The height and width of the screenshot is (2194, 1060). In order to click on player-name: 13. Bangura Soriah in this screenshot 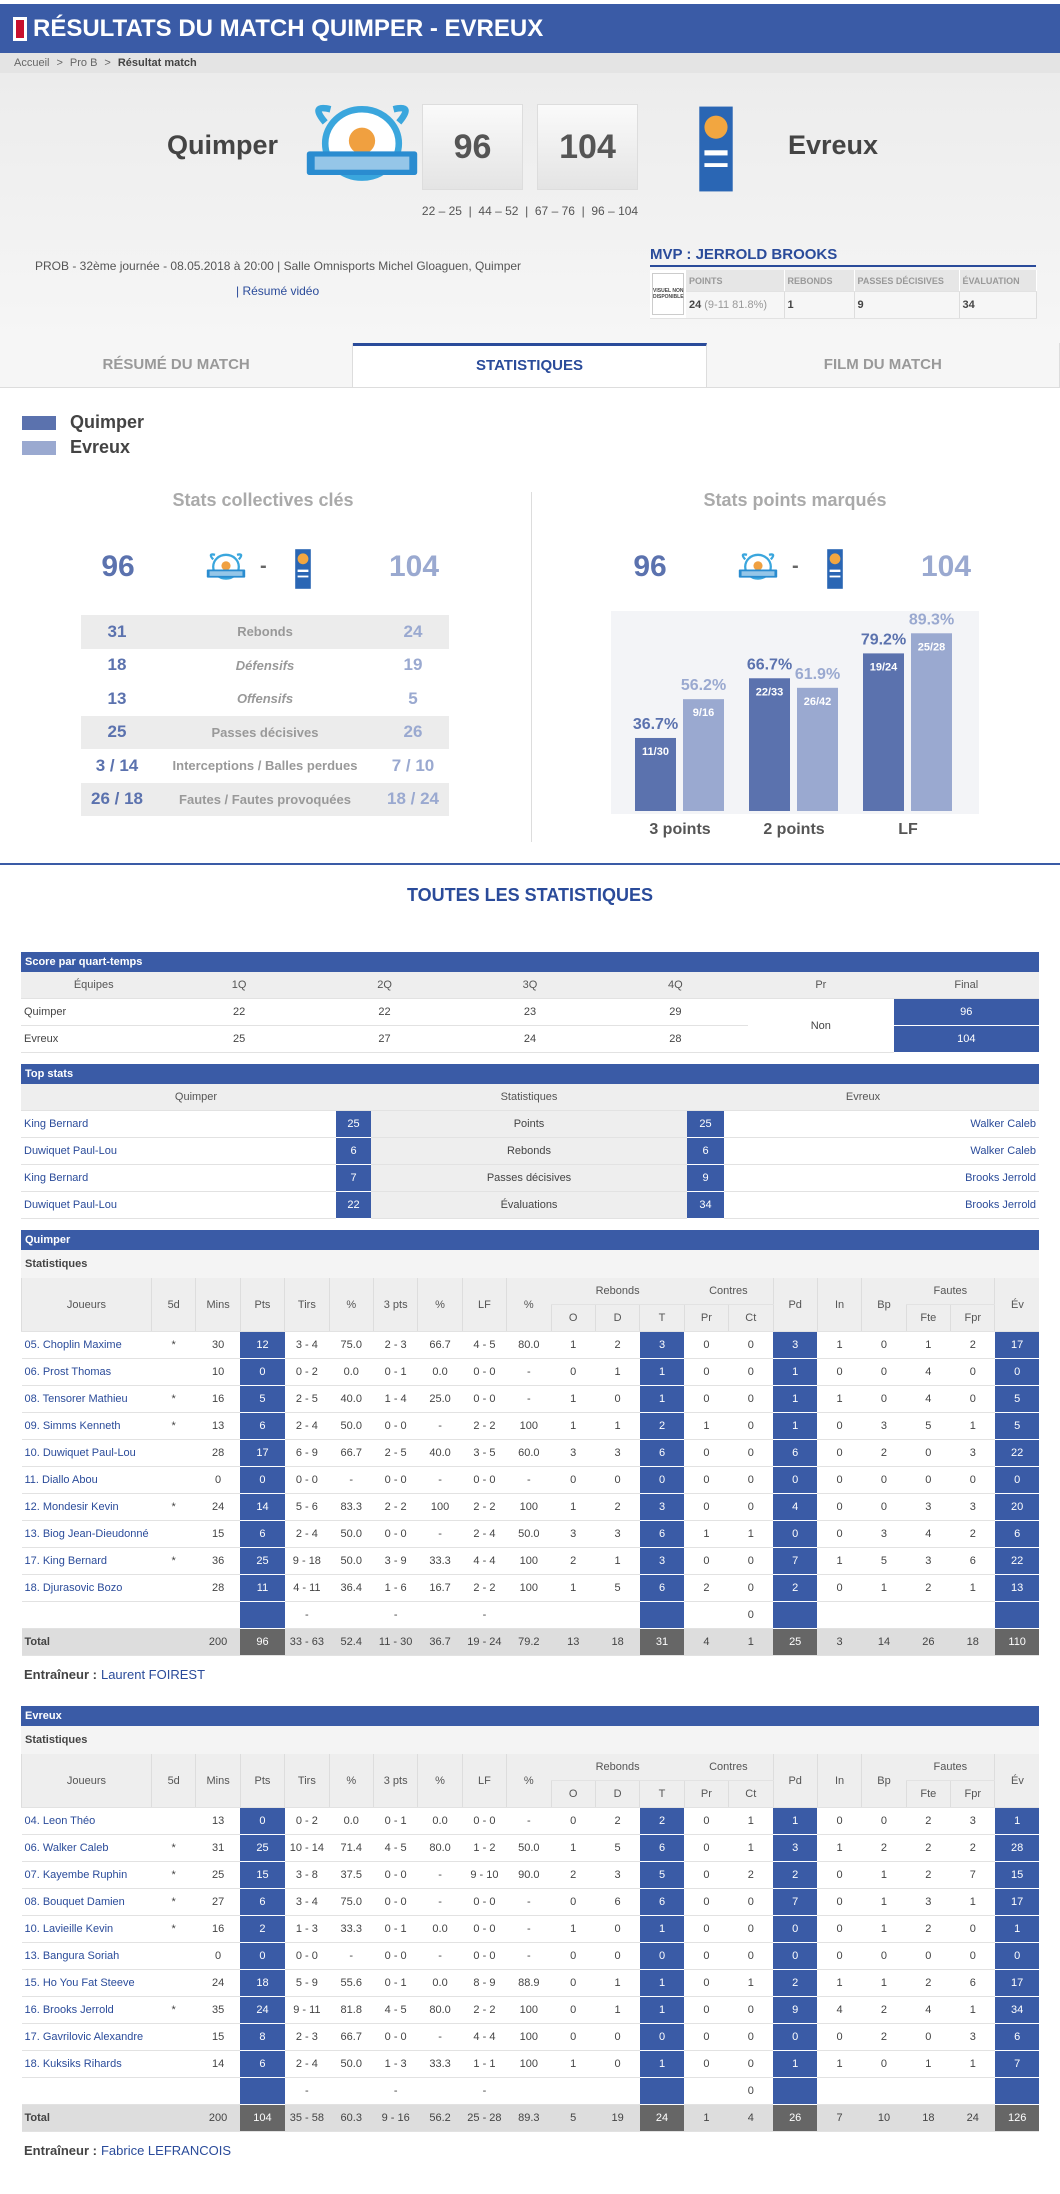, I will do `click(86, 1956)`.